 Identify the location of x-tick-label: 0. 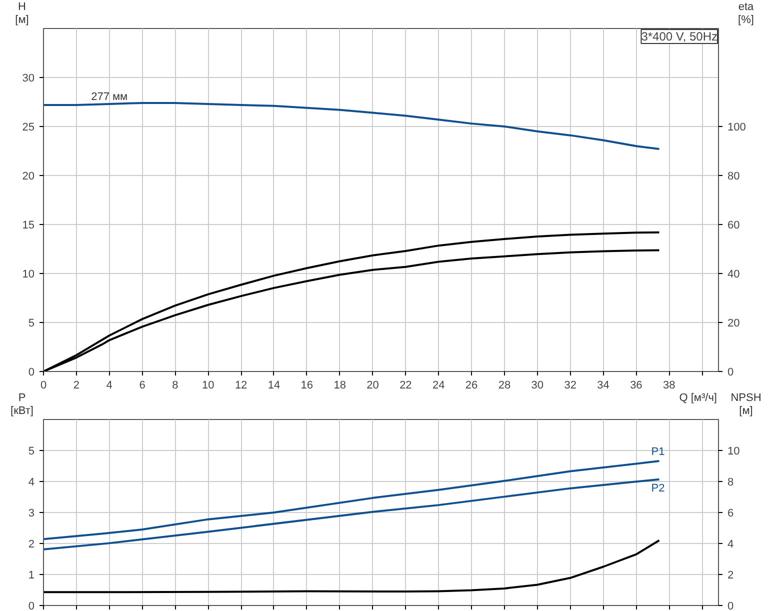
(43, 386).